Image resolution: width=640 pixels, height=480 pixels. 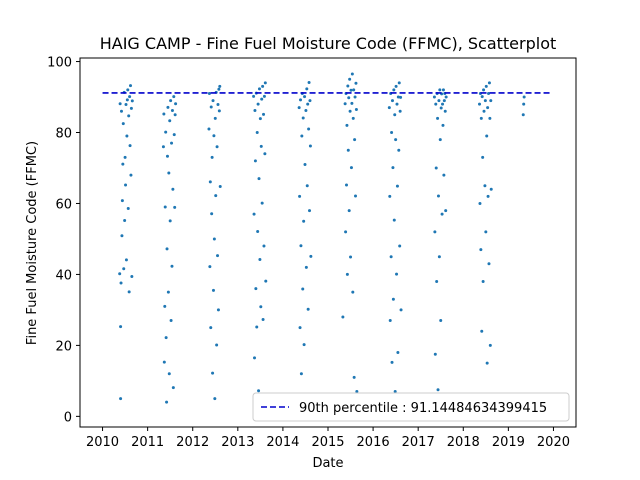 I want to click on x-tick-label: 2015, so click(x=327, y=442).